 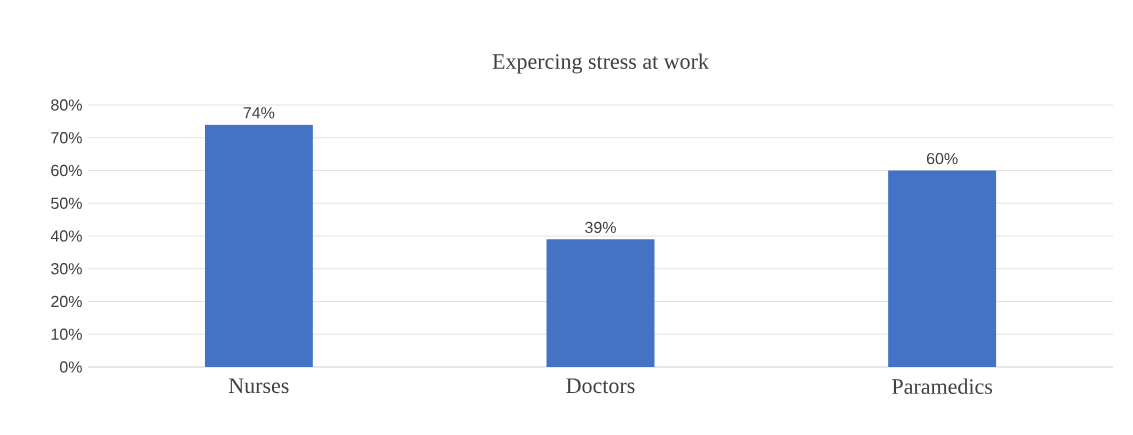 I want to click on y-tick-label: 50%, so click(x=66, y=203).